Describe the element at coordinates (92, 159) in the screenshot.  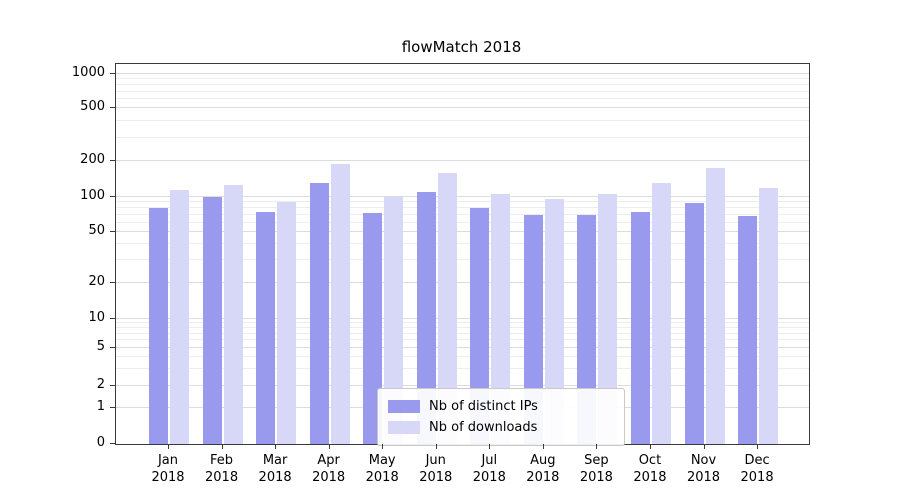
I see `y-tick-label: 200` at that location.